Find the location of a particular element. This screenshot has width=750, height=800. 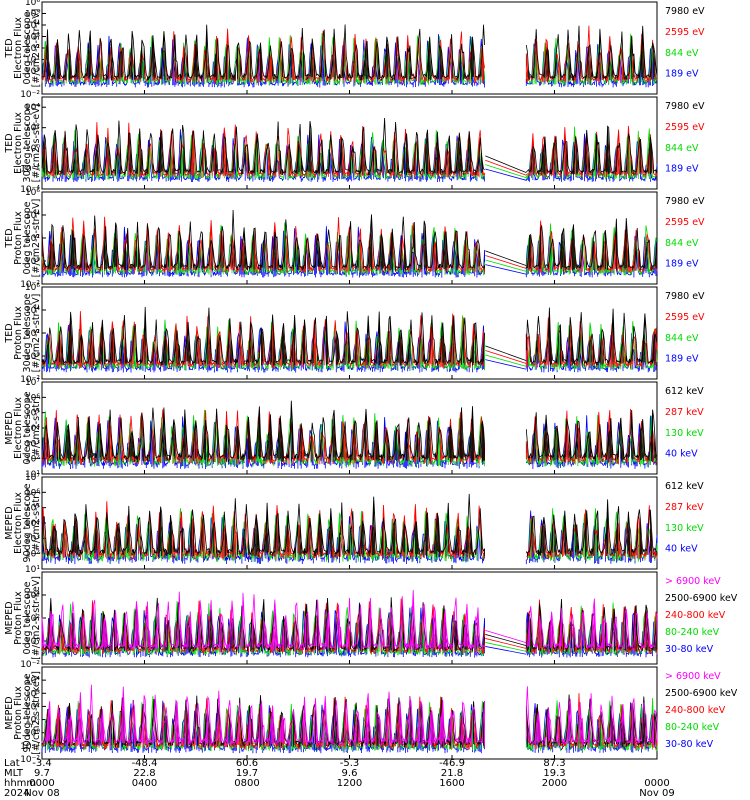

footer-row-label: MLT is located at coordinates (14, 773).